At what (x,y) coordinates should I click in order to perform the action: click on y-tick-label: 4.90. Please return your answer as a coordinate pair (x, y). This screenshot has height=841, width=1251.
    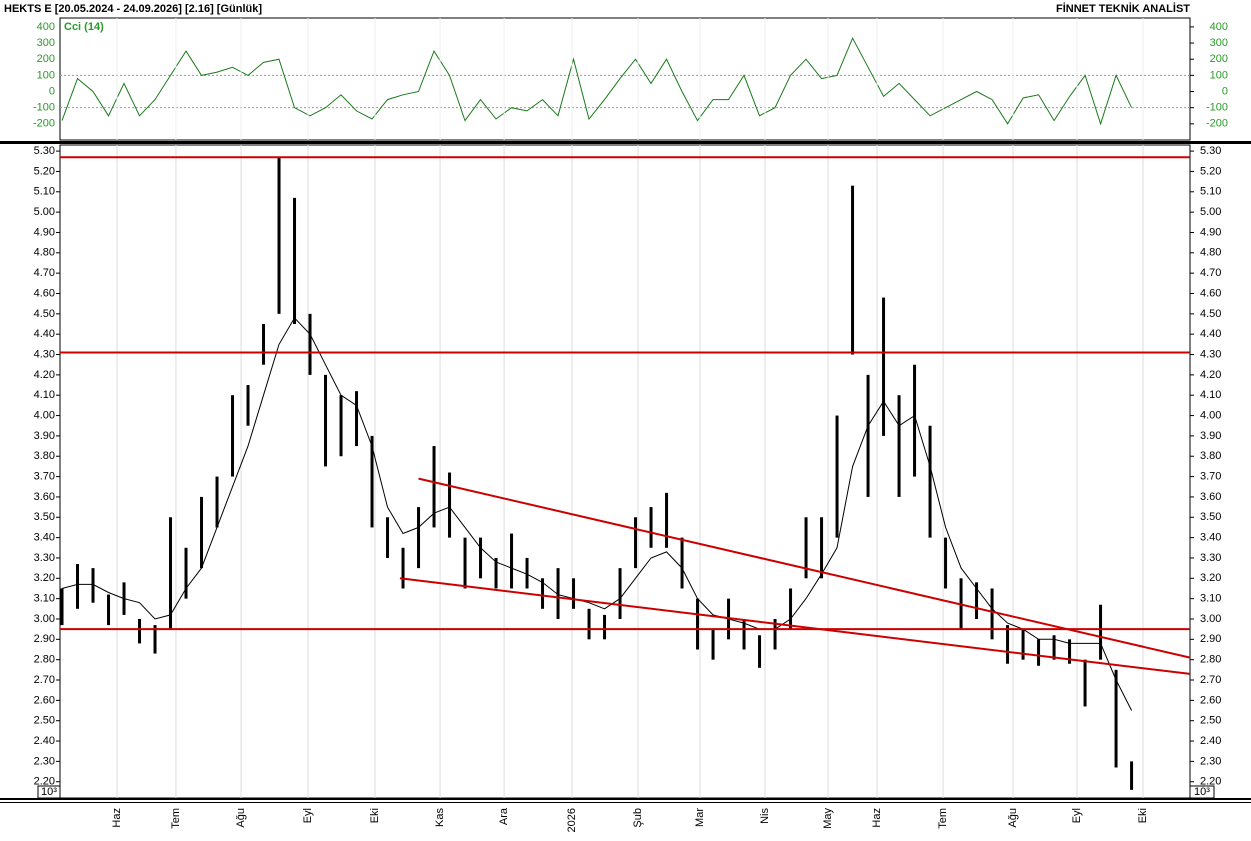
    Looking at the image, I should click on (1210, 232).